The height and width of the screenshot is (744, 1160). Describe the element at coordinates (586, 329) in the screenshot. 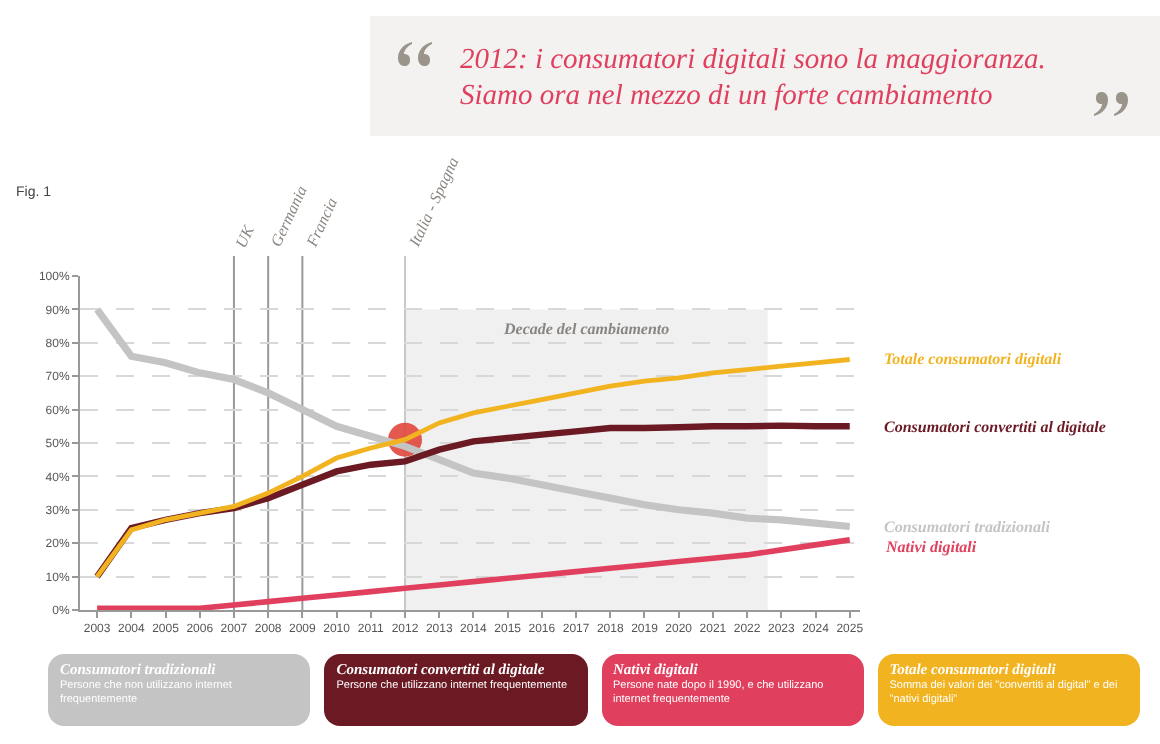

I see `band-label: Decade del cambiamento` at that location.